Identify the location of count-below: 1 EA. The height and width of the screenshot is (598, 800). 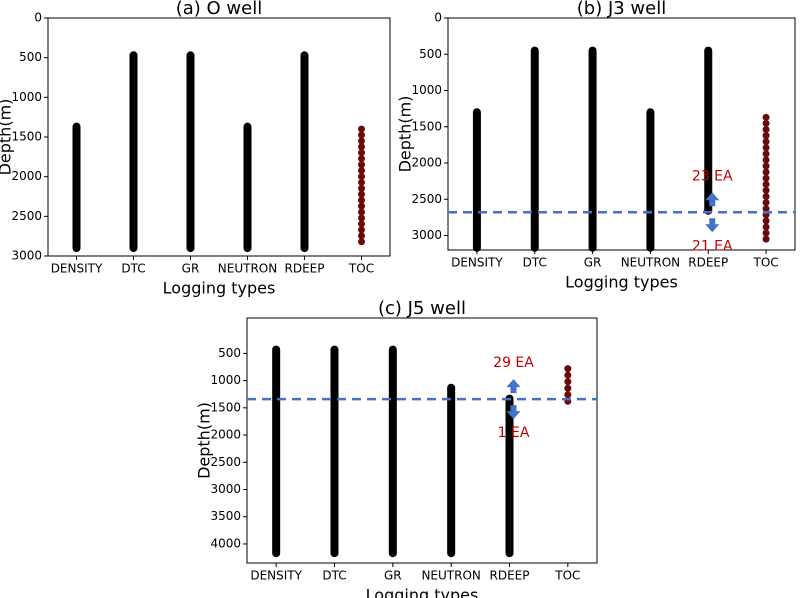
(514, 433).